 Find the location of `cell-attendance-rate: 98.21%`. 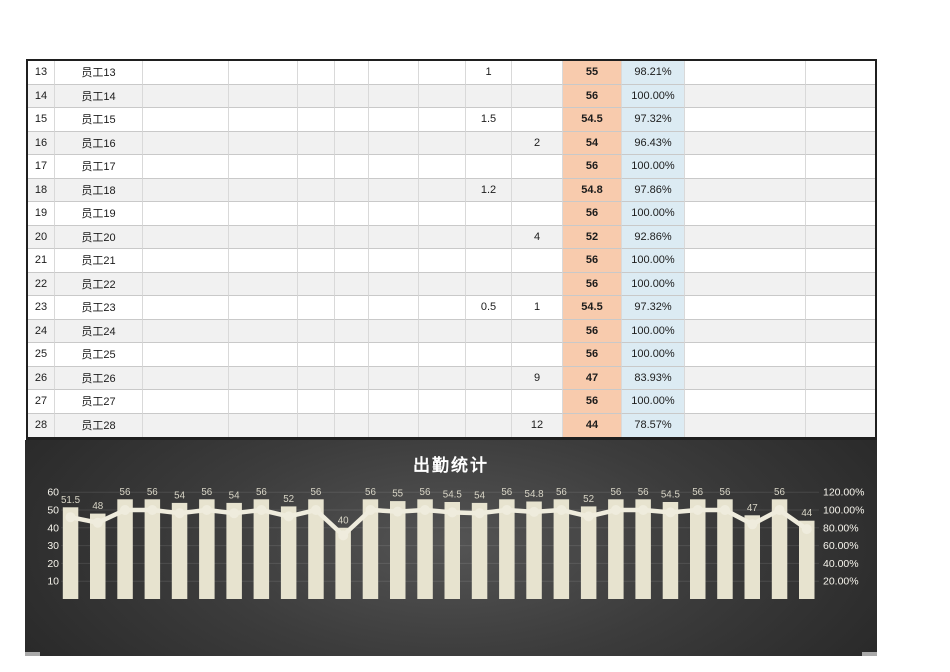

cell-attendance-rate: 98.21% is located at coordinates (653, 73).